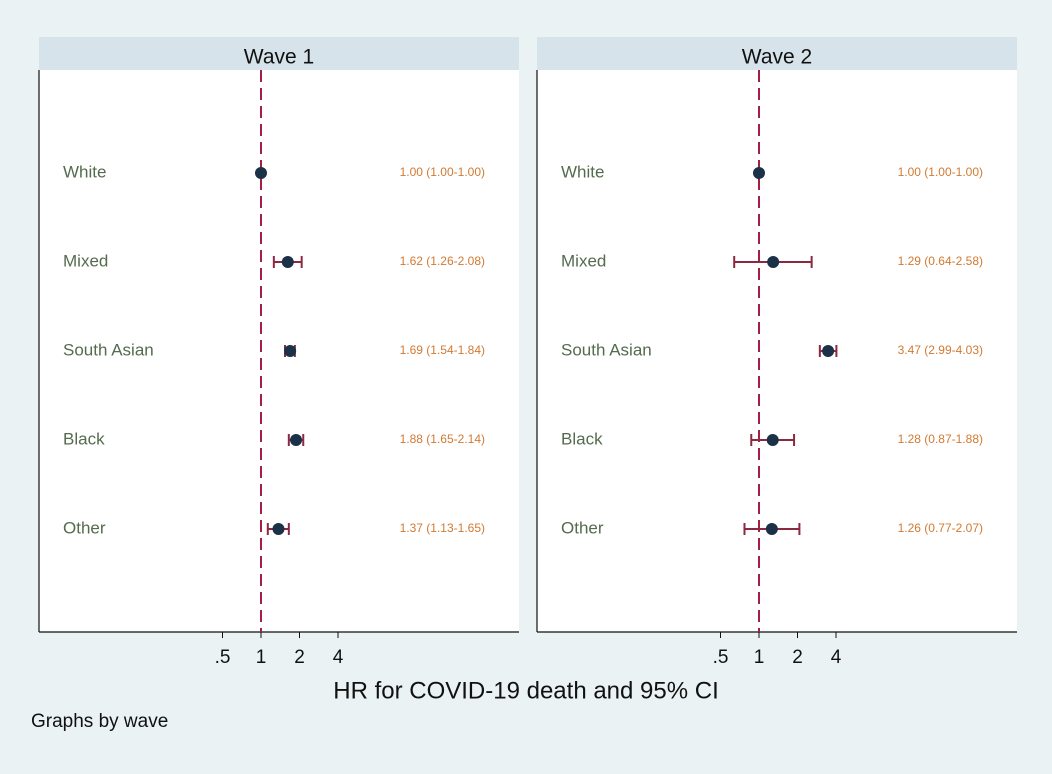  I want to click on panel-1-x-tick-label: 4, so click(338, 657).